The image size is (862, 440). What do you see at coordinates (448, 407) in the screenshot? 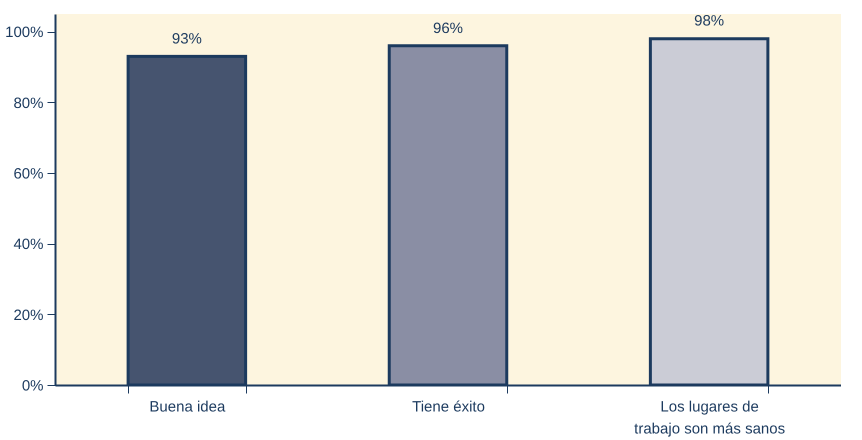
I see `x-tick-label: Tiene éxito` at bounding box center [448, 407].